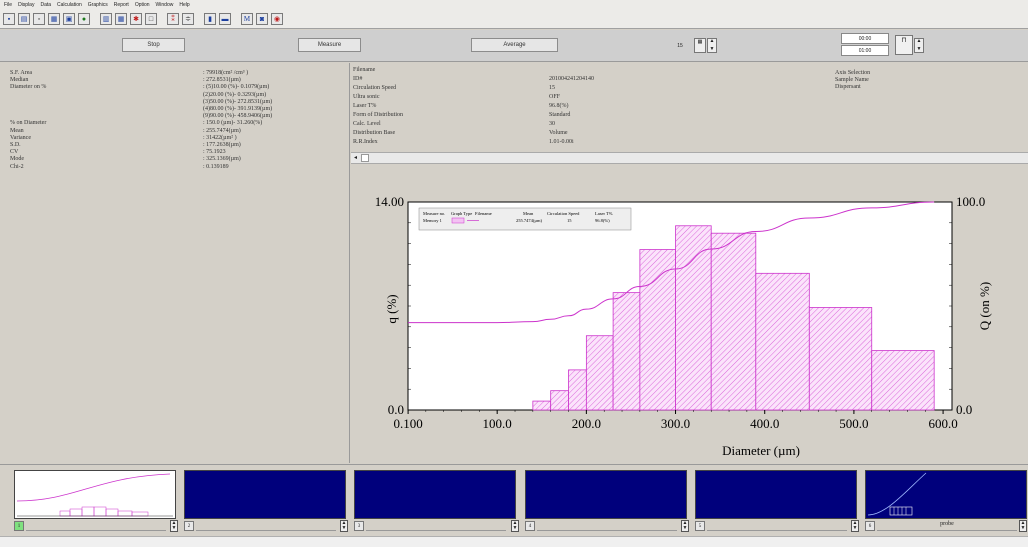 Image resolution: width=1028 pixels, height=547 pixels. What do you see at coordinates (563, 213) in the screenshot?
I see `legend-header-circulation: Circulation Speed` at bounding box center [563, 213].